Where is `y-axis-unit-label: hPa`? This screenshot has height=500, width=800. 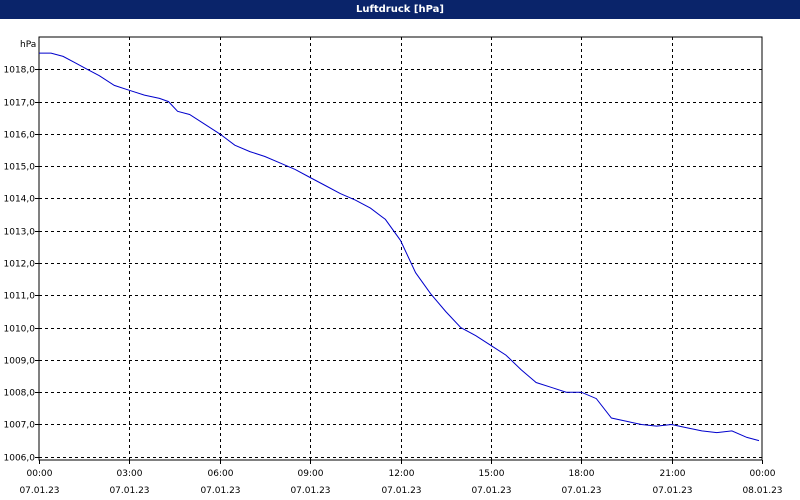 y-axis-unit-label: hPa is located at coordinates (28, 45).